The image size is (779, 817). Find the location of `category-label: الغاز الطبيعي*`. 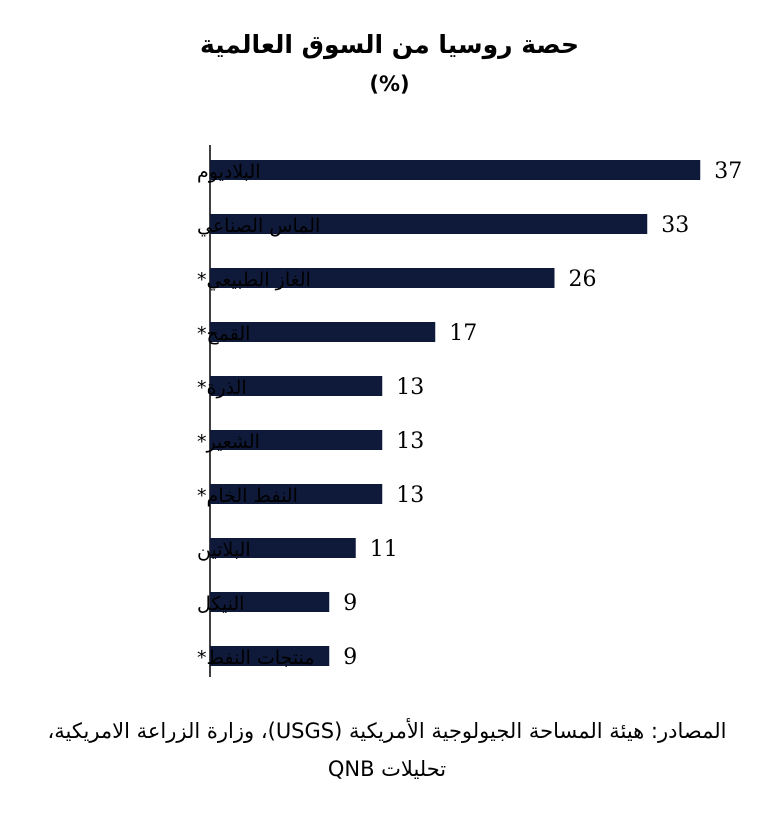

category-label: الغاز الطبيعي* is located at coordinates (254, 280).